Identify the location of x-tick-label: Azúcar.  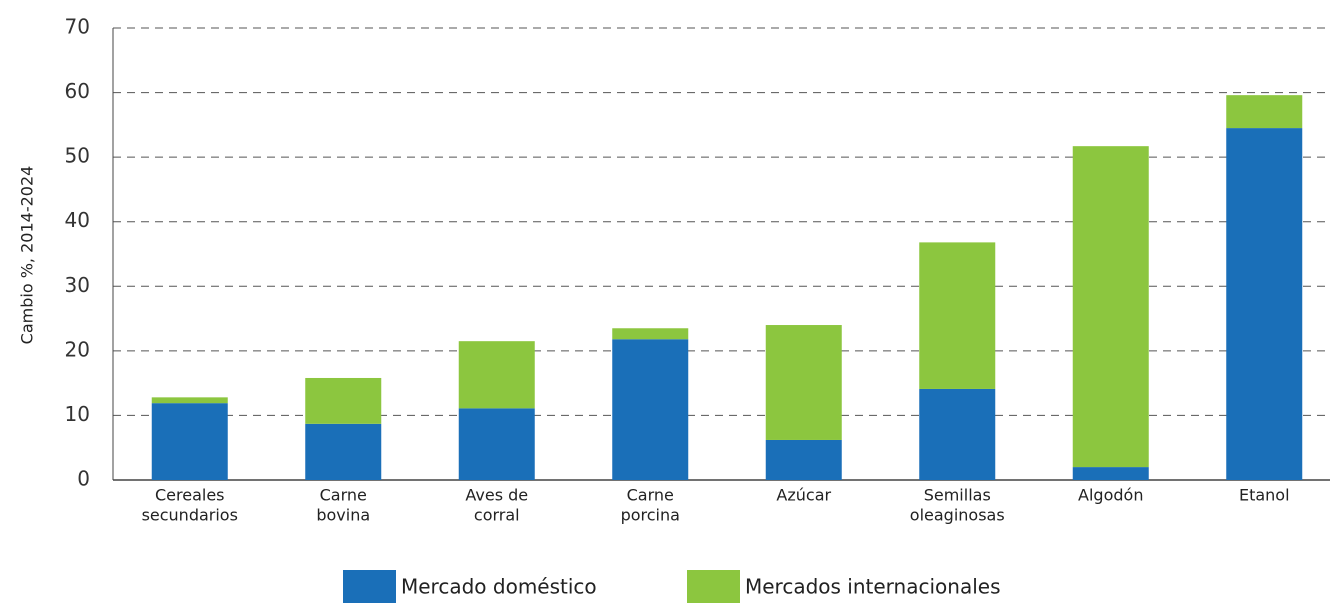
(803, 495).